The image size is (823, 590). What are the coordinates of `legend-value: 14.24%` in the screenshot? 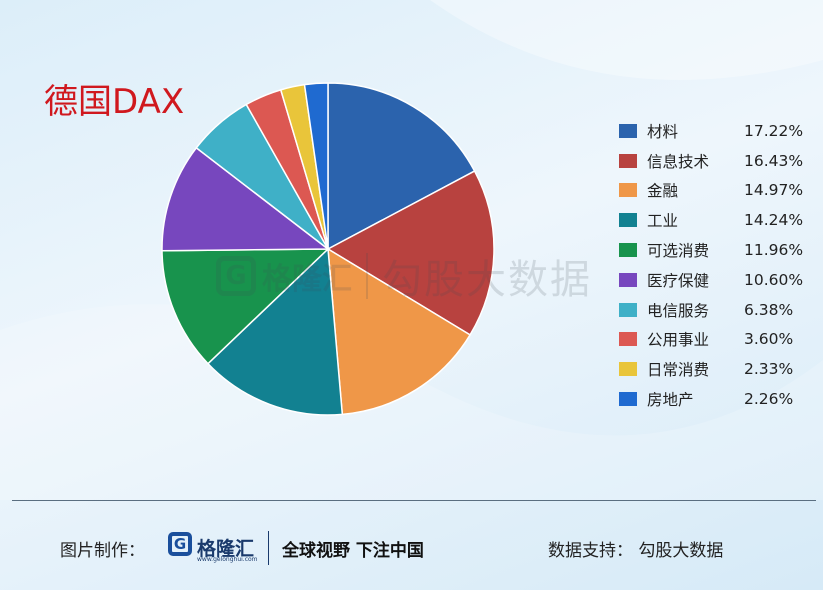 It's located at (774, 220).